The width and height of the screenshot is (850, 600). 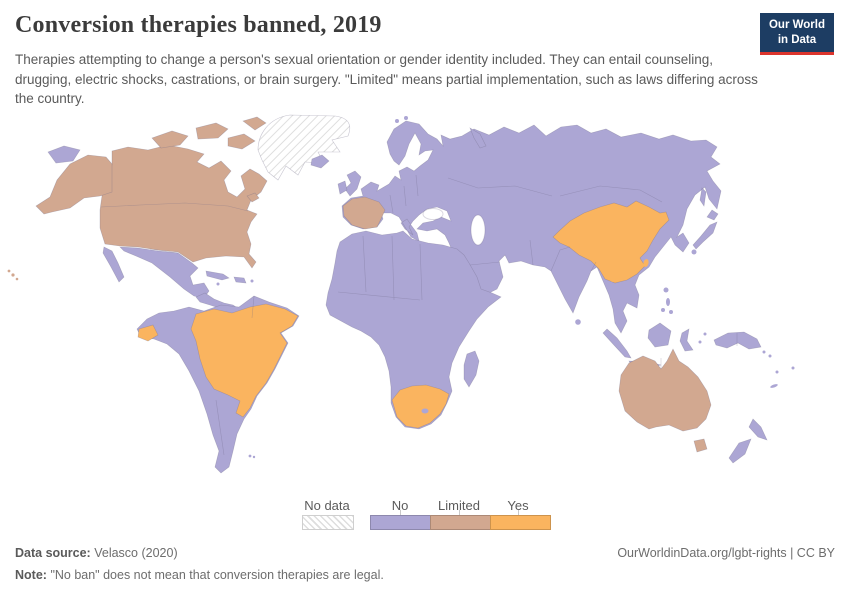 I want to click on country-greenland, so click(x=304, y=147).